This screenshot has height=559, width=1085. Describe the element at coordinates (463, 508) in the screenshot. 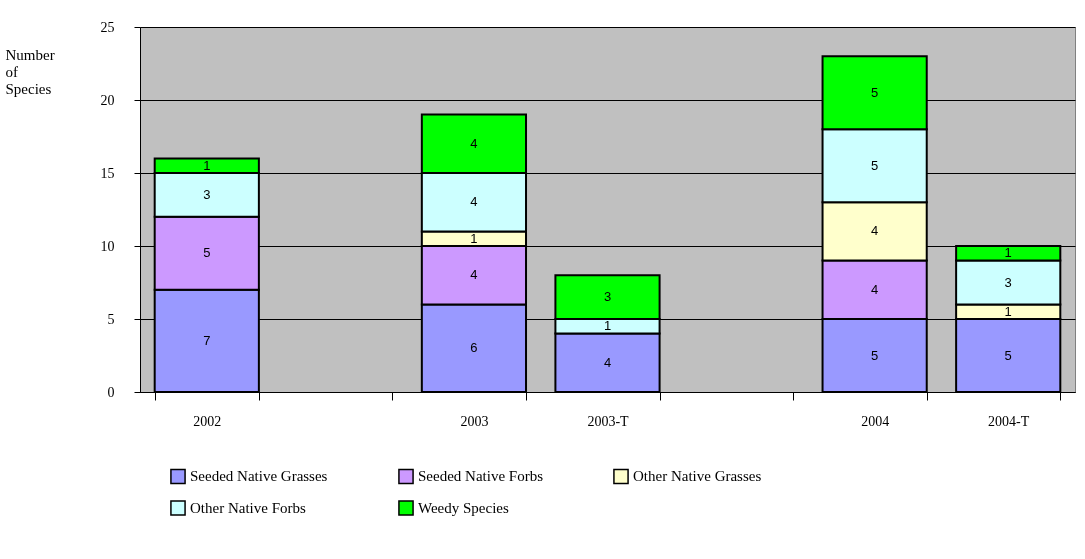

I see `legend-label: Weedy Species` at that location.